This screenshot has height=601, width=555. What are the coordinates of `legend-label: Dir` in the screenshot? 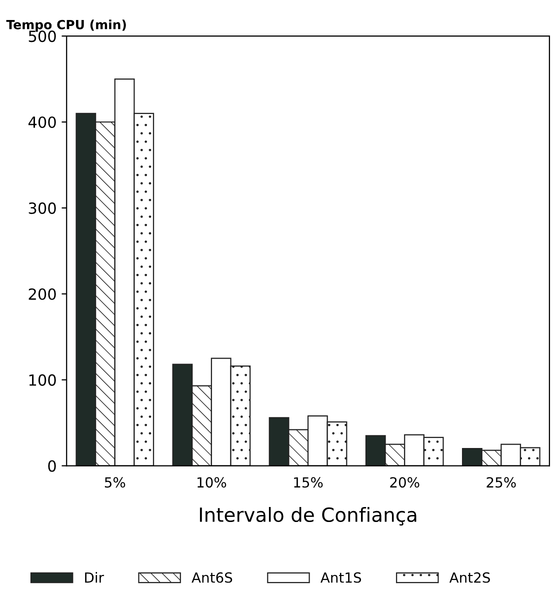 It's located at (94, 577).